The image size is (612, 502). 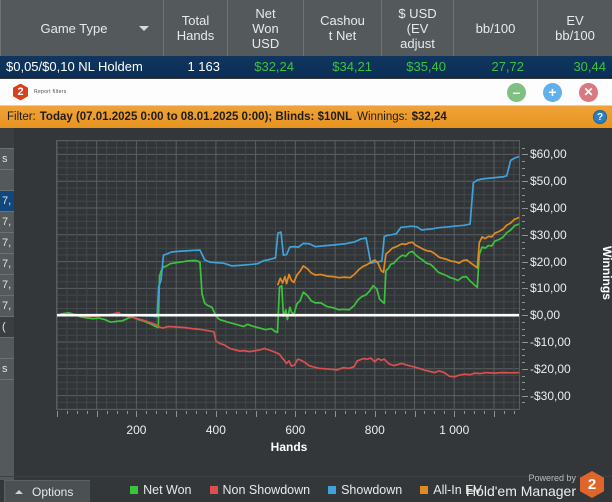 I want to click on column-header-label: Game Type, so click(x=74, y=28).